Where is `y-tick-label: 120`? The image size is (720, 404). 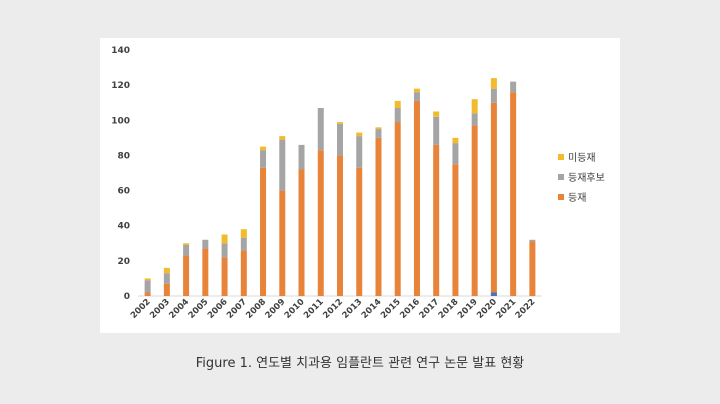
y-tick-label: 120 is located at coordinates (120, 86).